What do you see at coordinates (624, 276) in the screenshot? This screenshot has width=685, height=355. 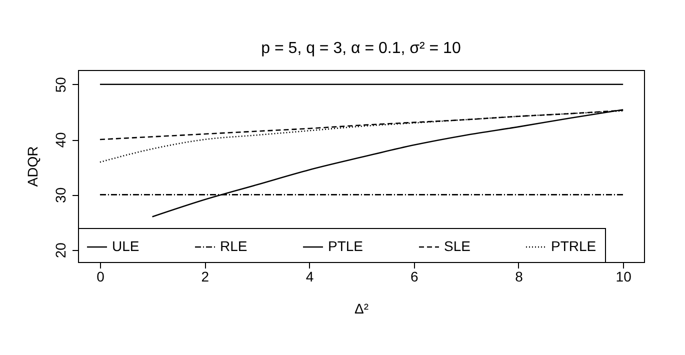 I see `x-tick-label: 10` at bounding box center [624, 276].